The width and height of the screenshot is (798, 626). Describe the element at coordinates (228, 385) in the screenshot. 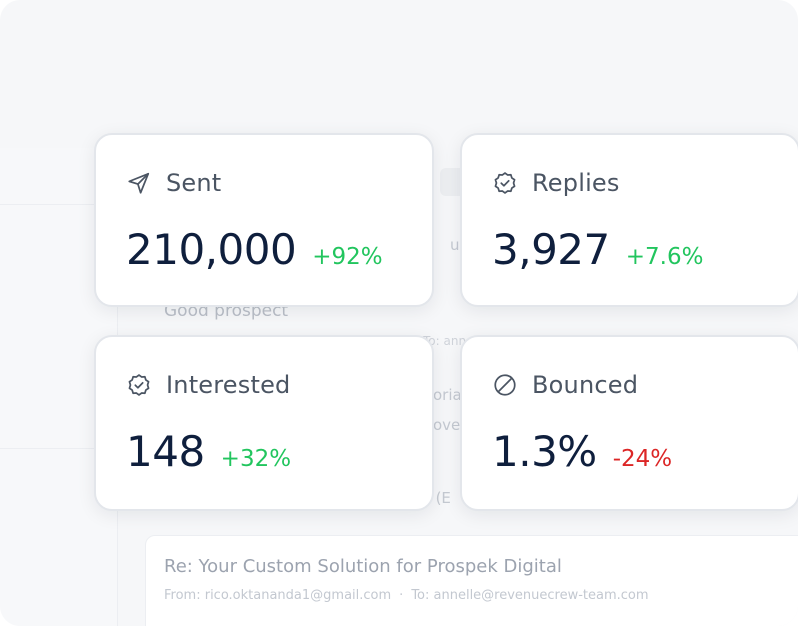

I see `stat-label: Interested` at that location.